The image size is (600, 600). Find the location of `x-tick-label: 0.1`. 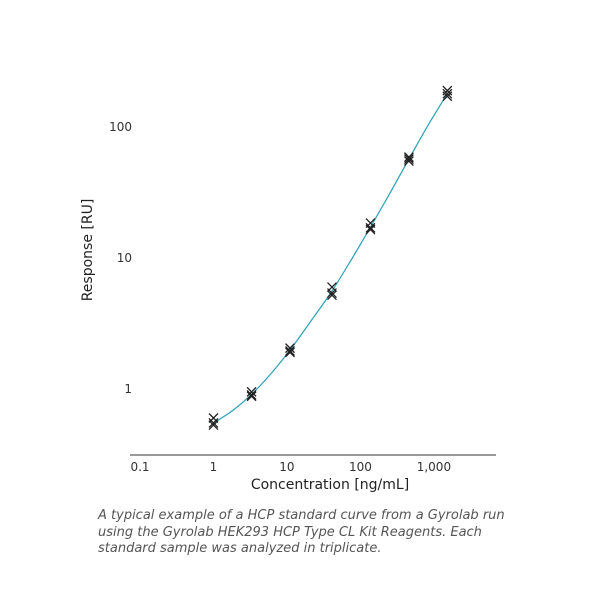

x-tick-label: 0.1 is located at coordinates (139, 467).